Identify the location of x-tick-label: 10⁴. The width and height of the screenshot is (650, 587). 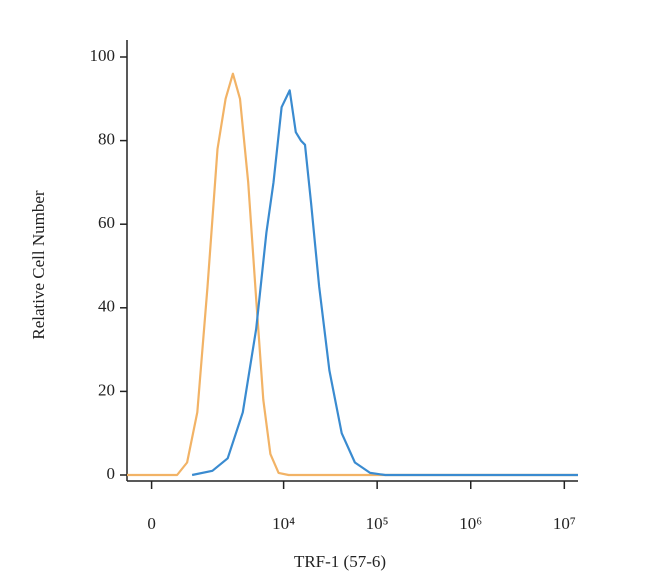
(283, 523).